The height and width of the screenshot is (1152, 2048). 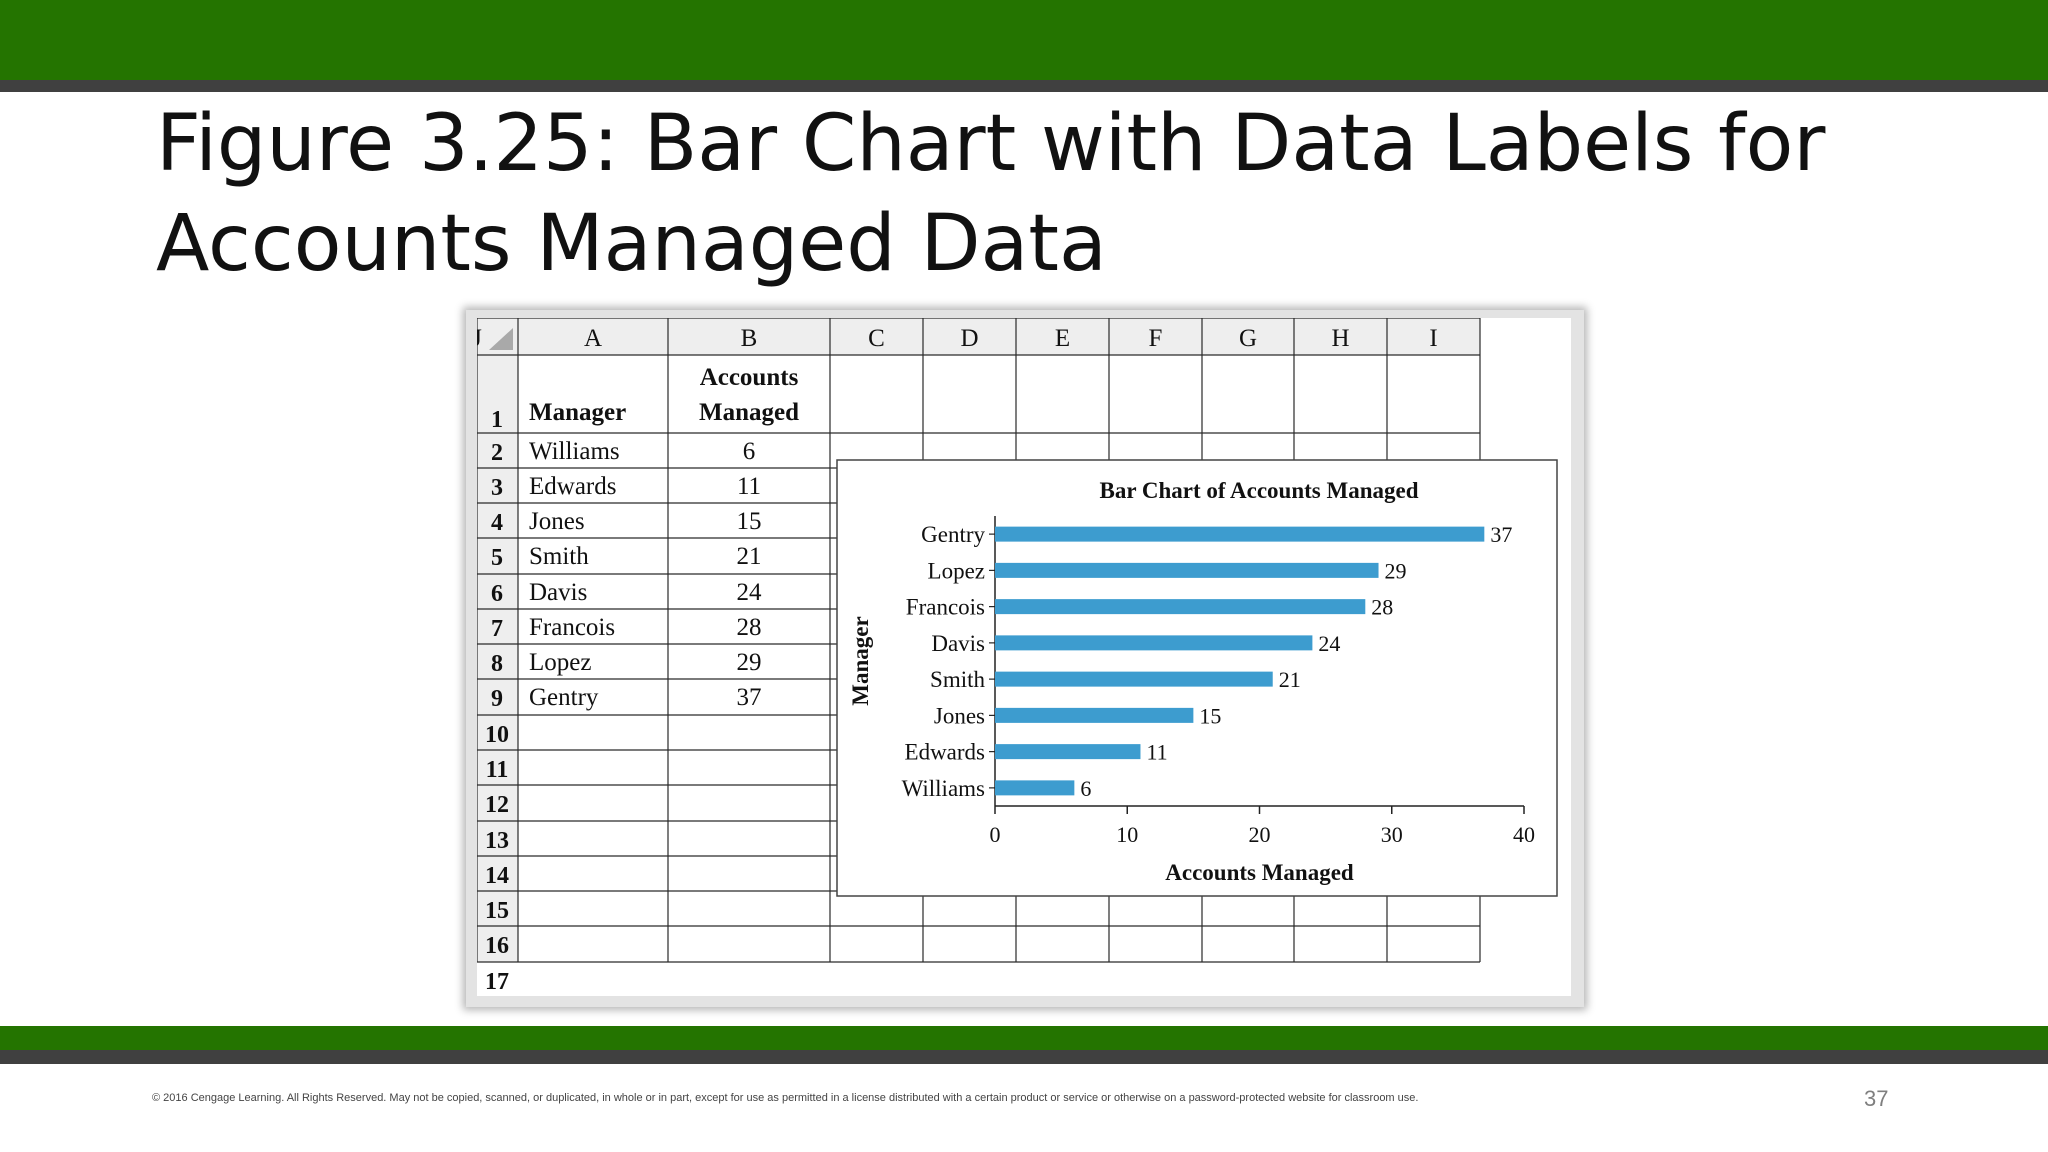 I want to click on row-header-12: 12, so click(x=497, y=805).